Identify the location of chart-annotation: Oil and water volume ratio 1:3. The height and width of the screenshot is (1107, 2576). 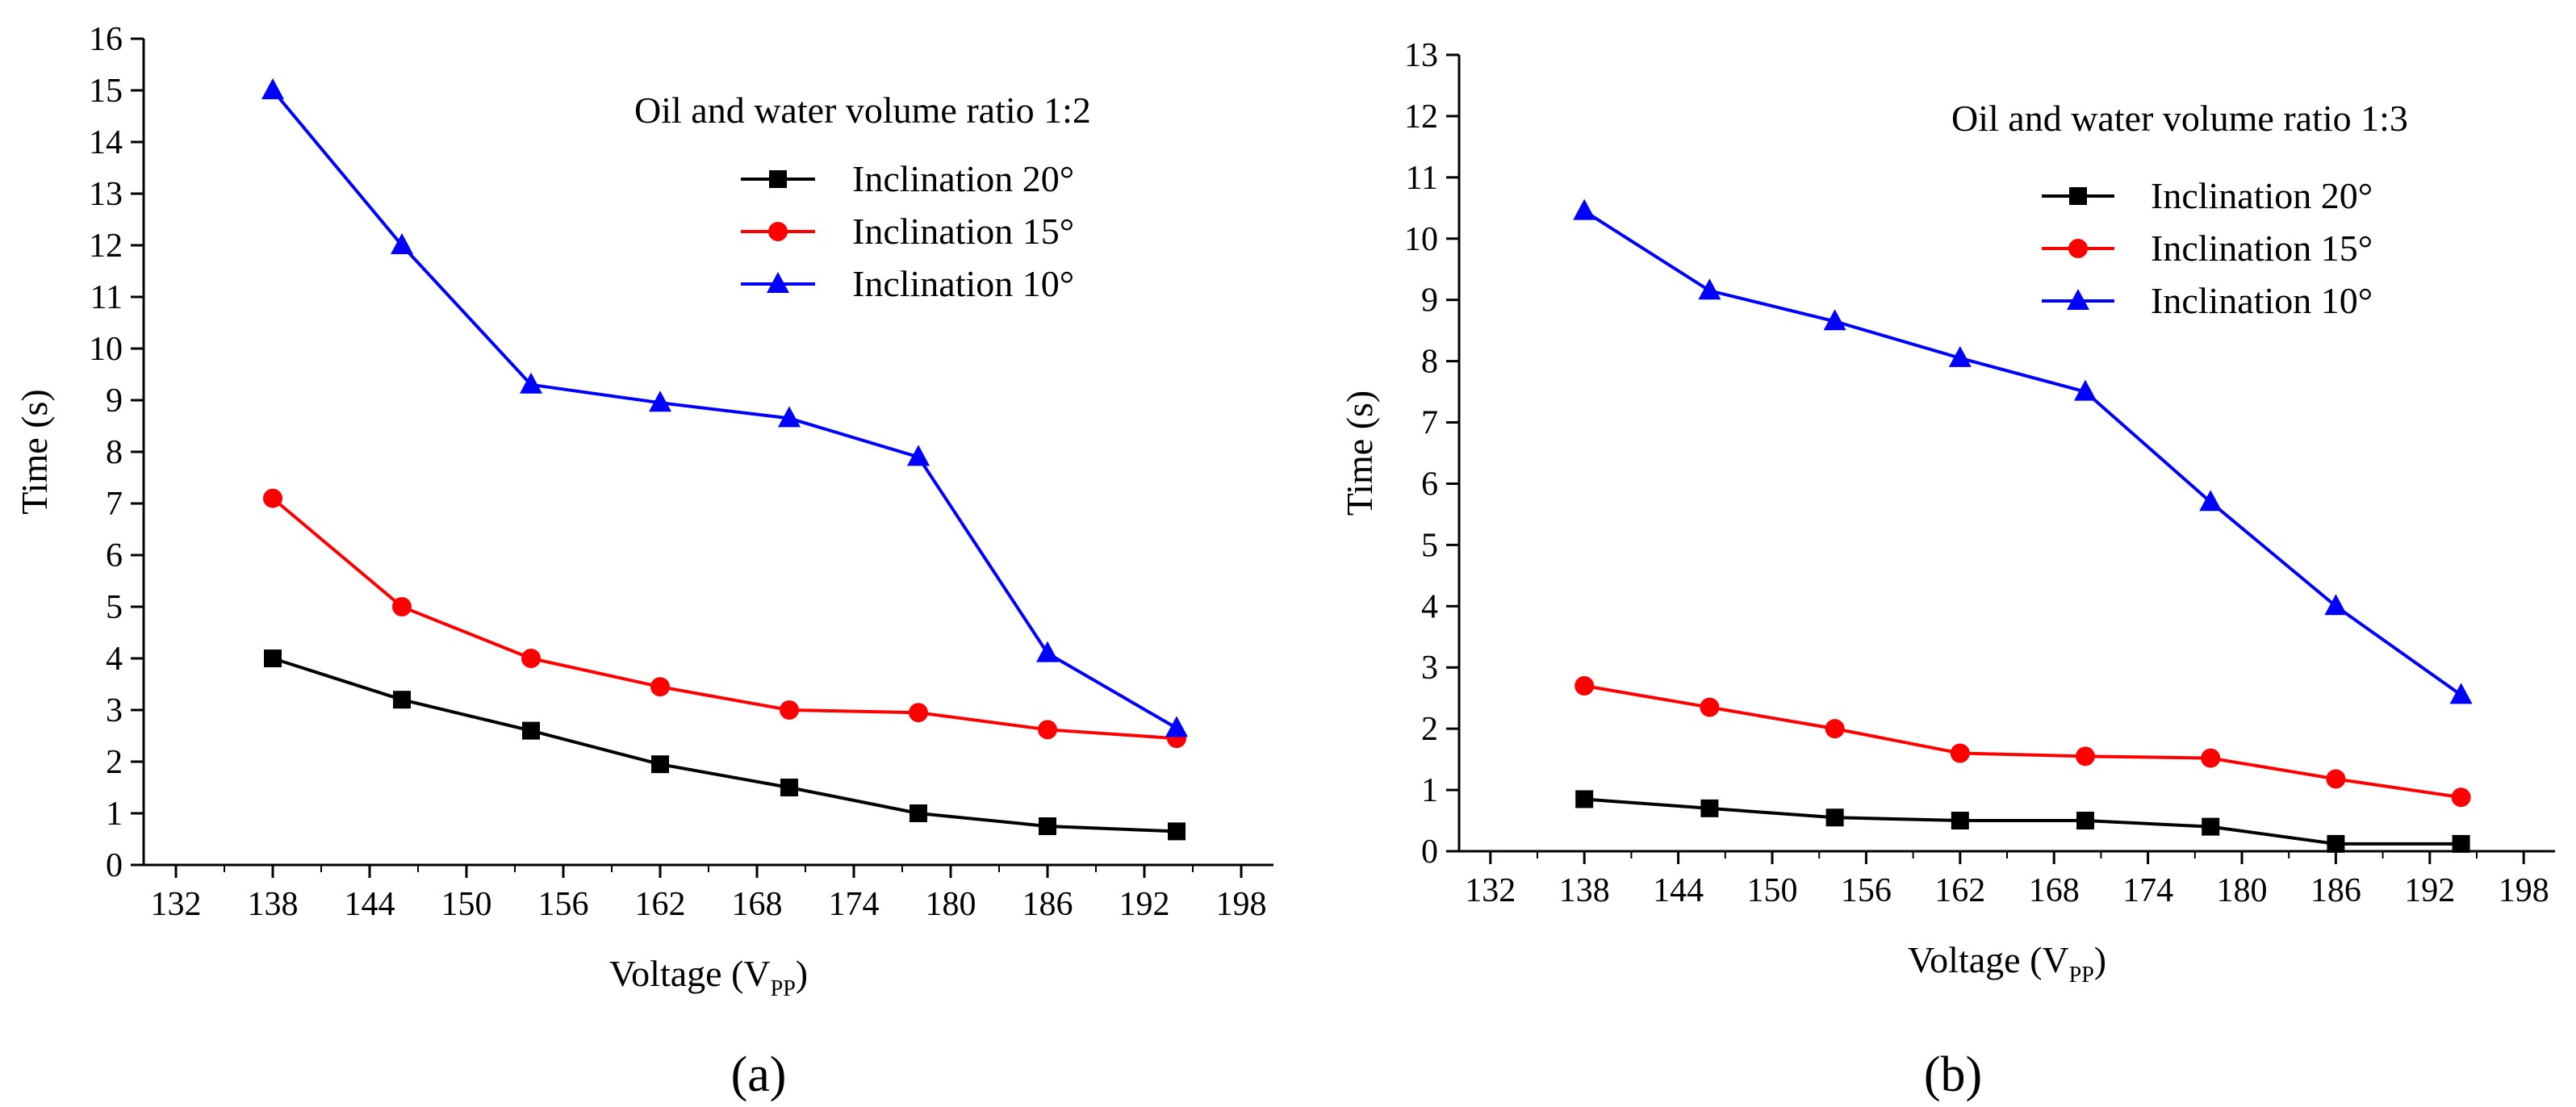
(2179, 118).